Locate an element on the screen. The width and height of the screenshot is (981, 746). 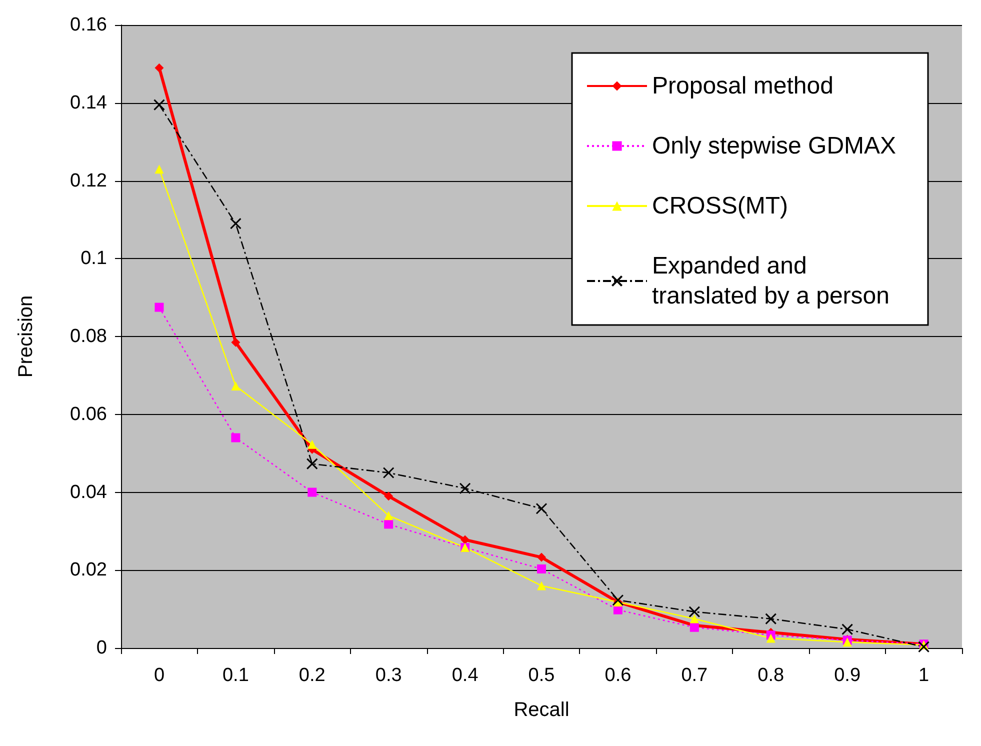
x-tick-label: 1 is located at coordinates (924, 675).